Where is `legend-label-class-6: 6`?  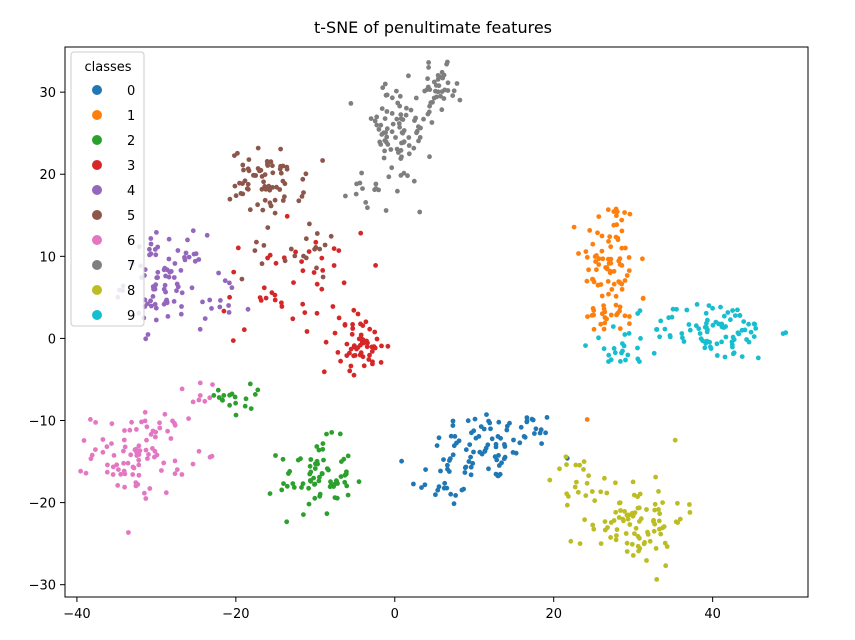
legend-label-class-6: 6 is located at coordinates (131, 241).